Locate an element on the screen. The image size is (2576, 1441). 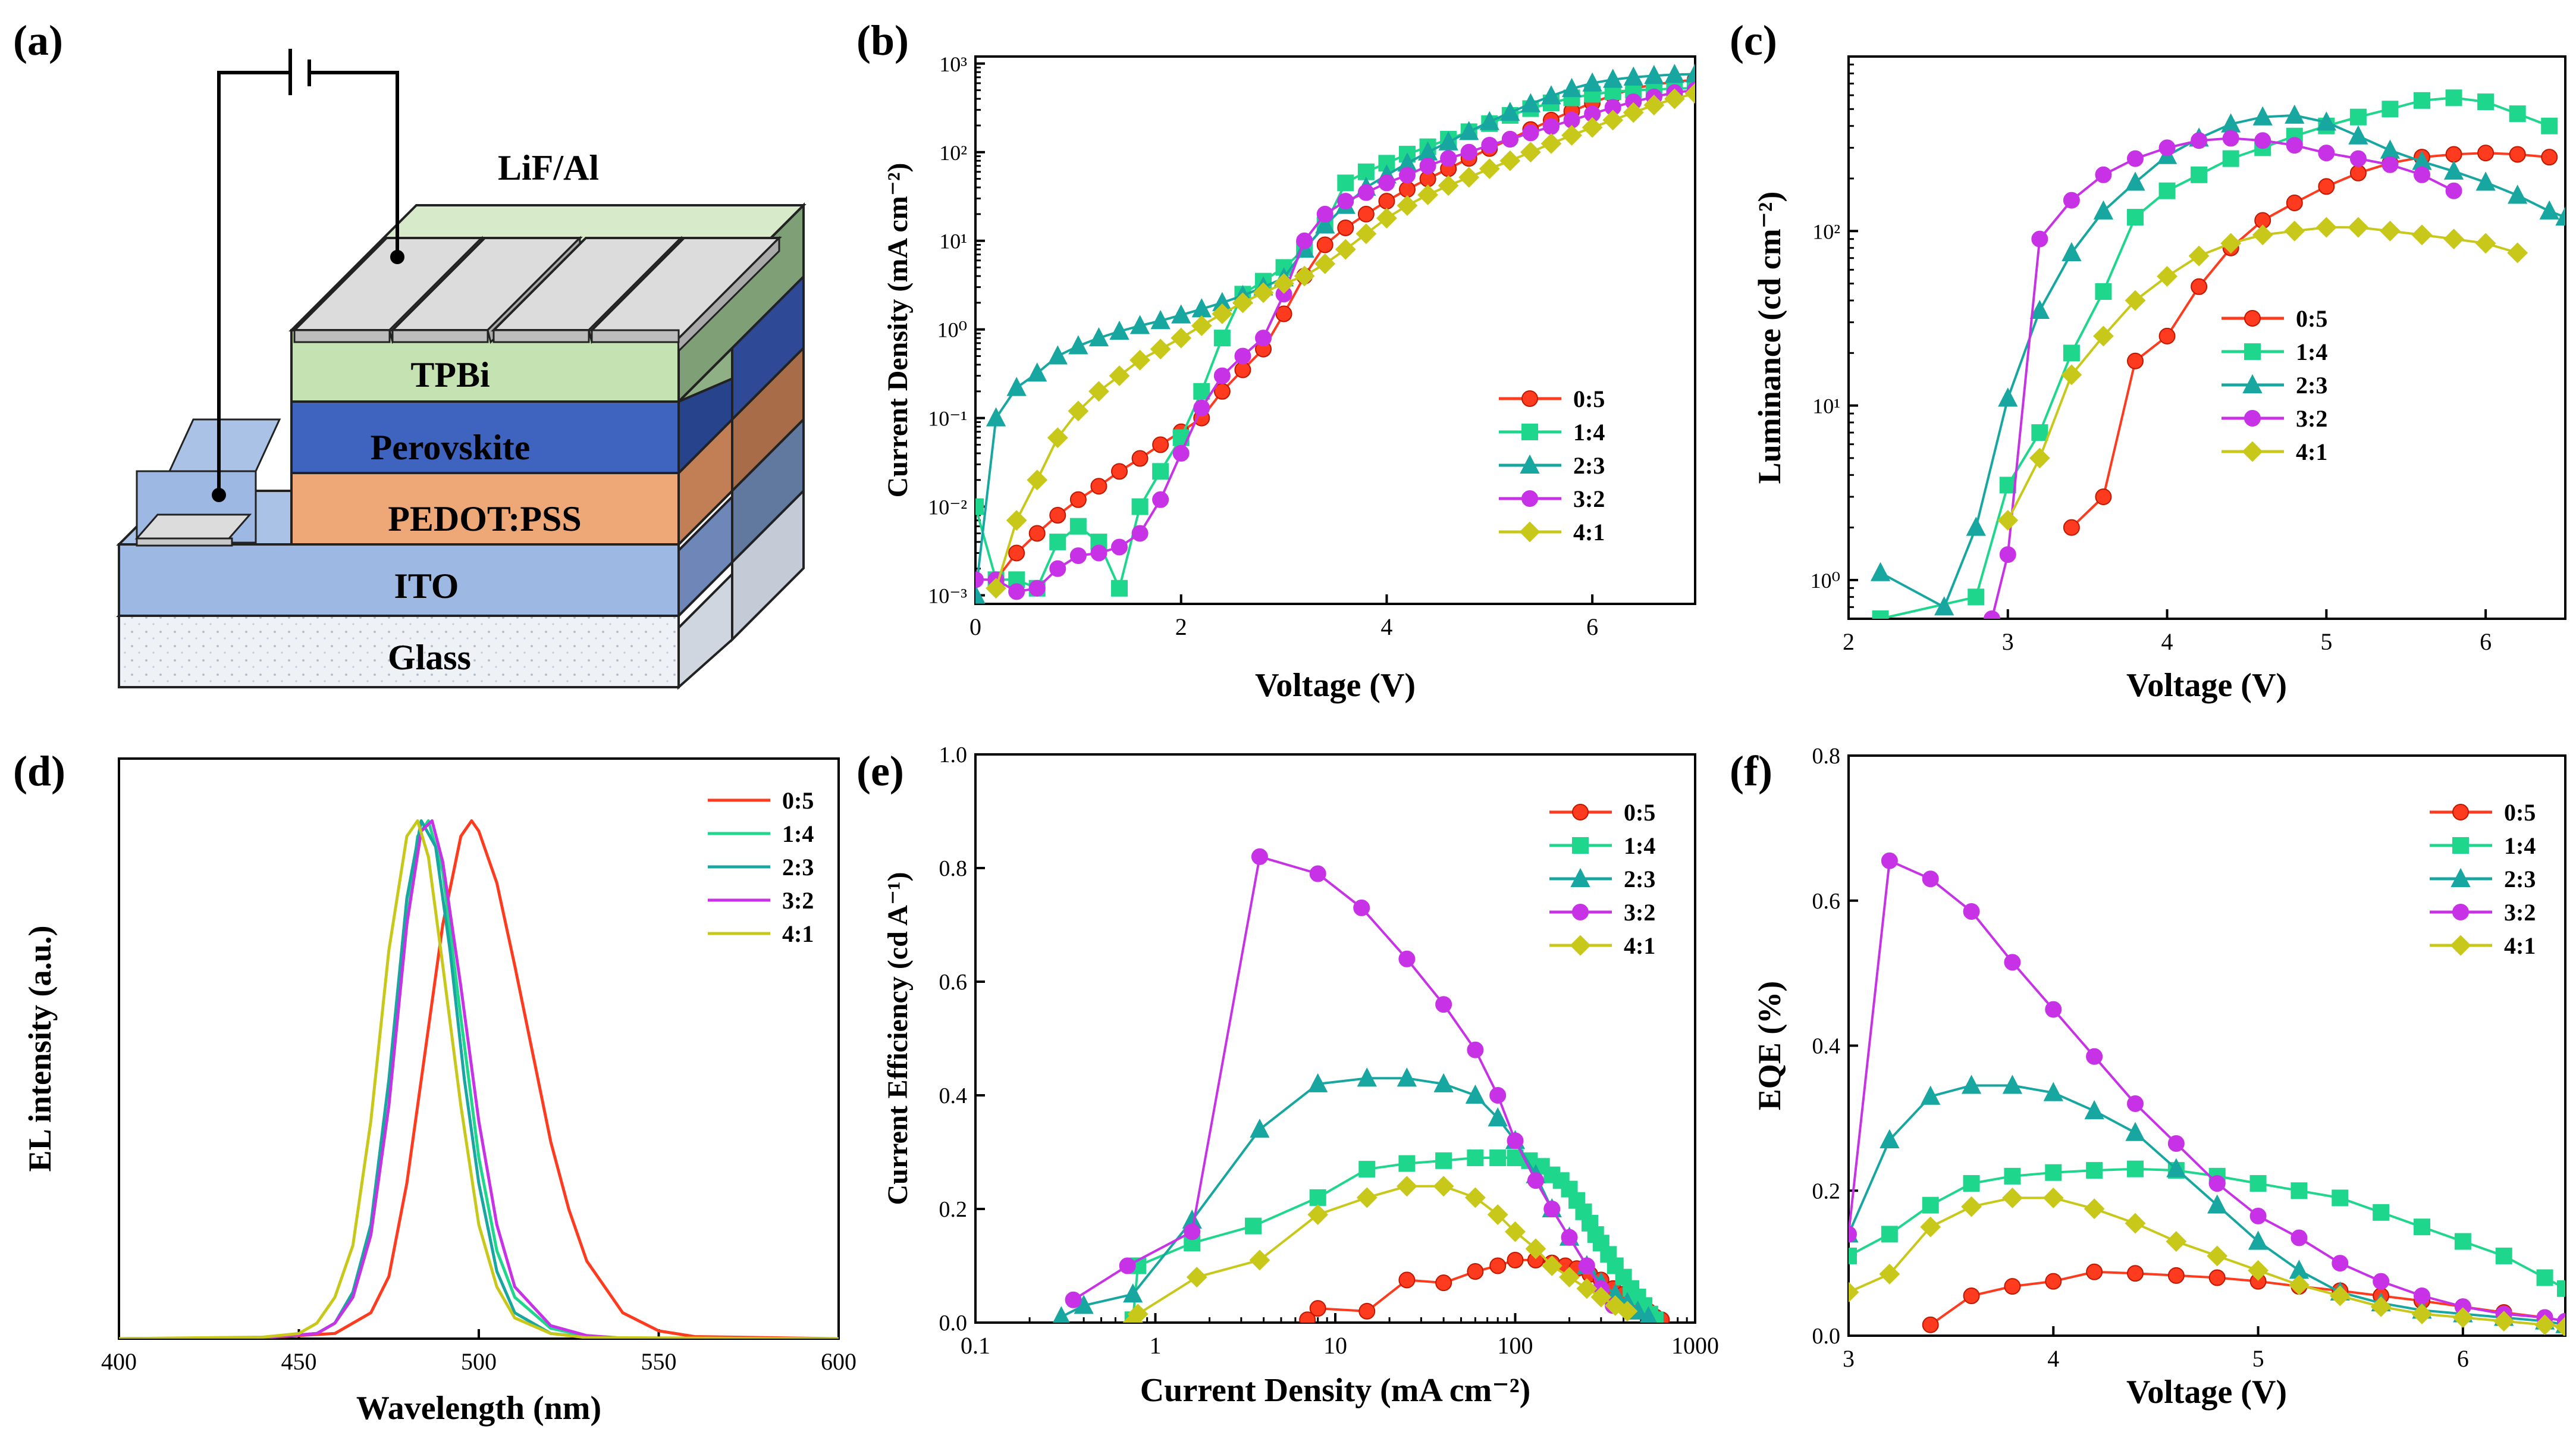
x-tick-label: 2 is located at coordinates (1181, 626).